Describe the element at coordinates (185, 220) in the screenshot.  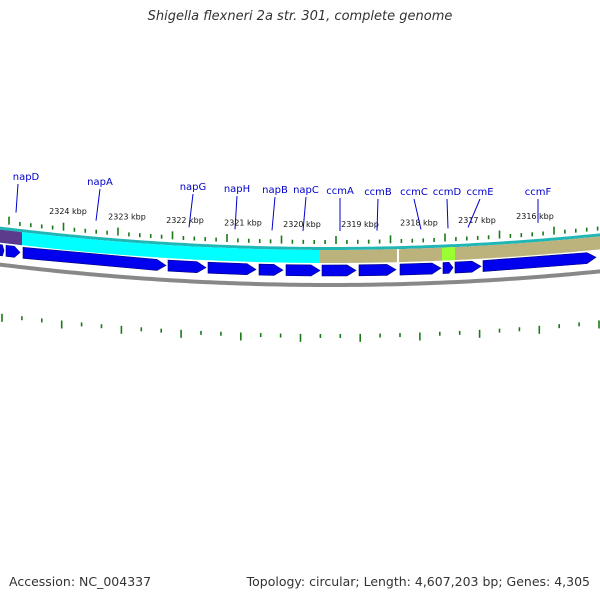
I see `kbp-label: 2322 kbp` at that location.